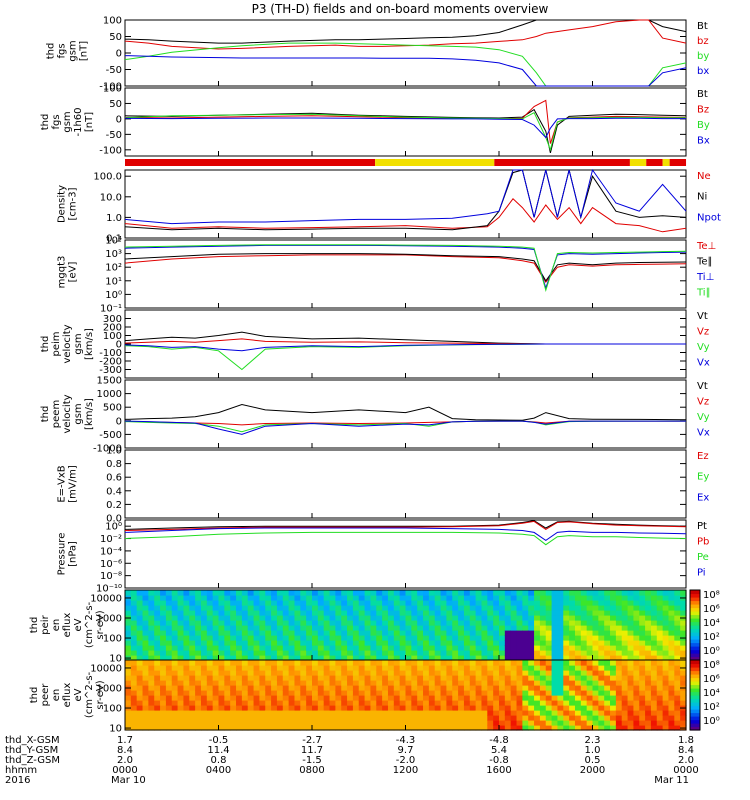 This screenshot has height=800, width=750. What do you see at coordinates (703, 293) in the screenshot?
I see `legend-Ti∥: Ti∥` at bounding box center [703, 293].